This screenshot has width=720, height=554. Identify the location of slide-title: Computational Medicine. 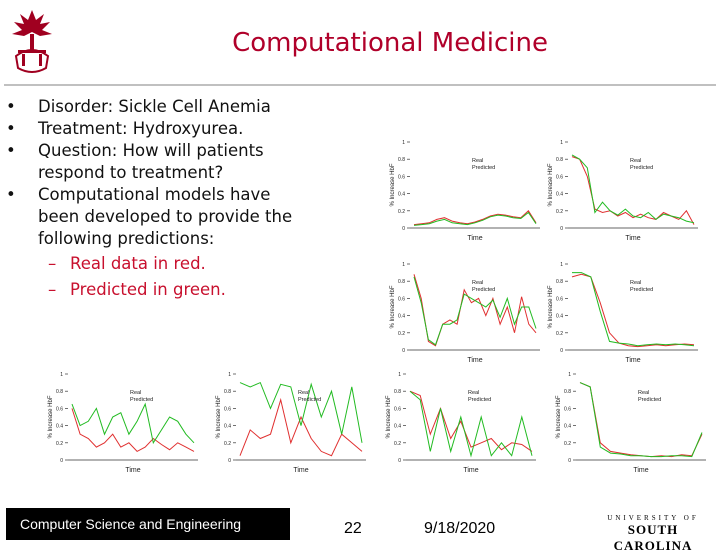
(390, 43).